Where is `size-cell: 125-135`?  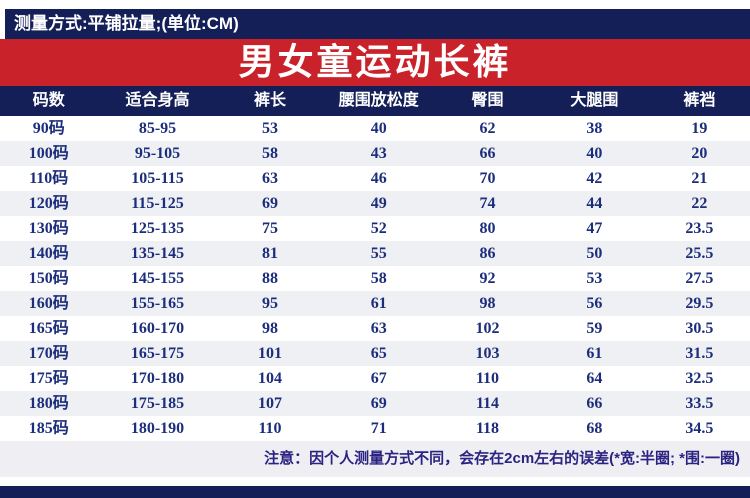
size-cell: 125-135 is located at coordinates (157, 228).